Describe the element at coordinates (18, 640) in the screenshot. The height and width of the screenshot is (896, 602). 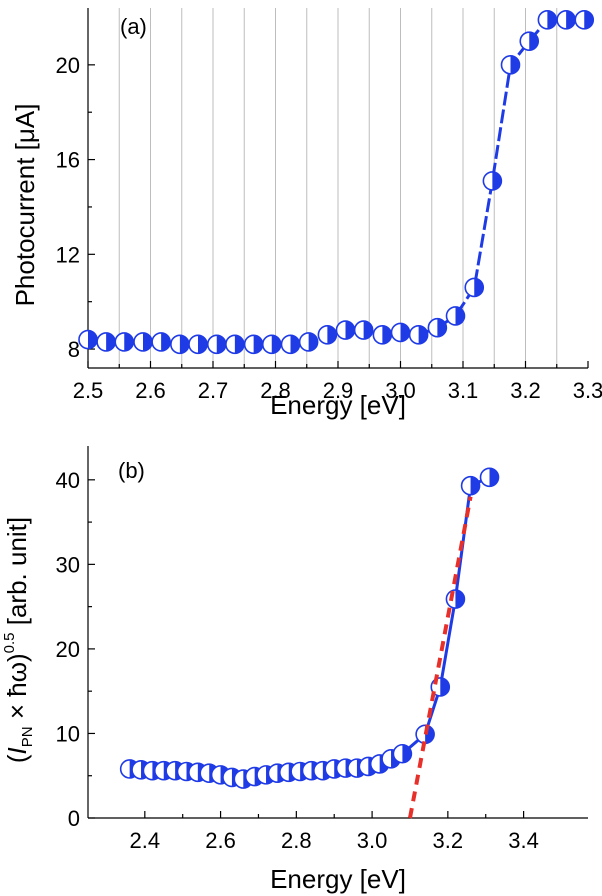
I see `panel-b-y-axis-title: (IPN × ħω)0.5 [arb. unit]` at that location.